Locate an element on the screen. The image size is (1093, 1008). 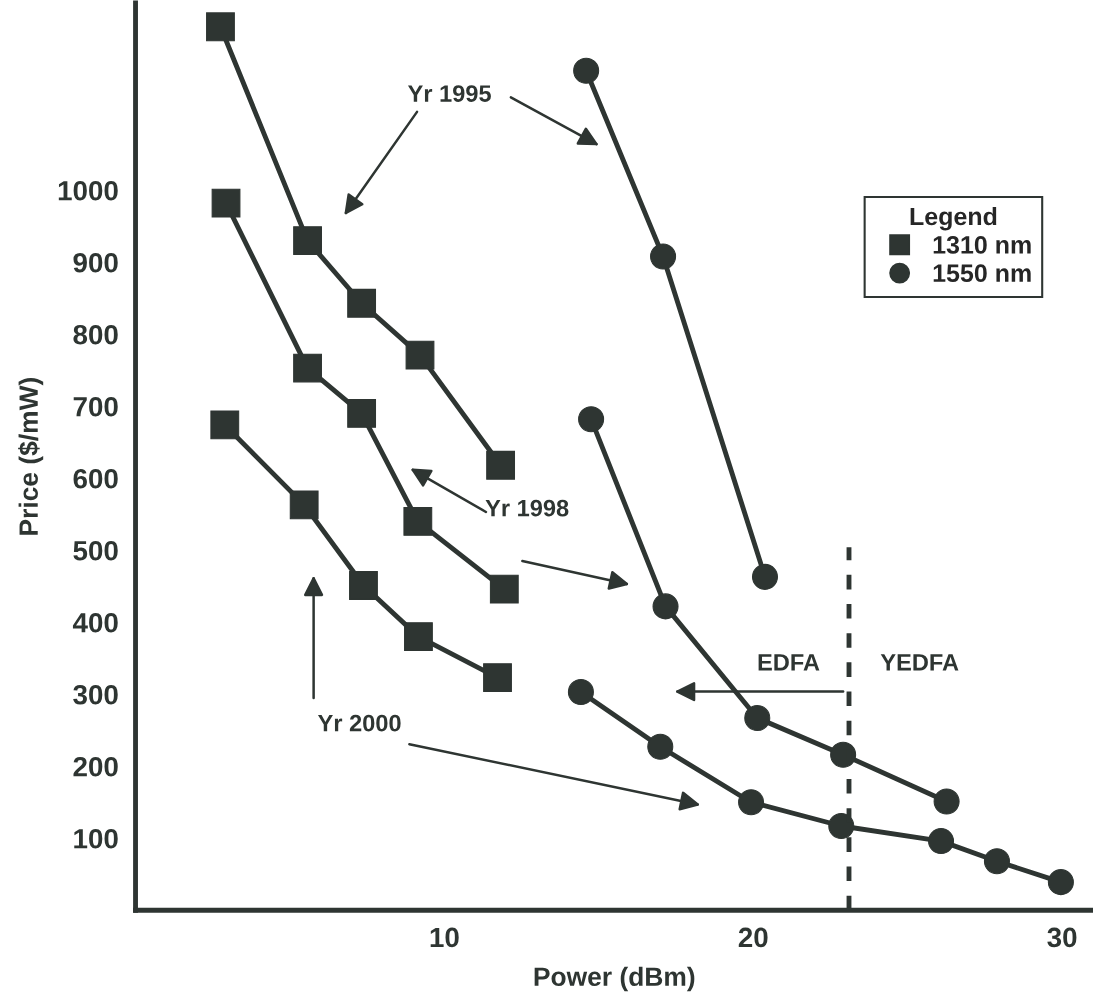
x-axis-title: Power (dBm) is located at coordinates (614, 979).